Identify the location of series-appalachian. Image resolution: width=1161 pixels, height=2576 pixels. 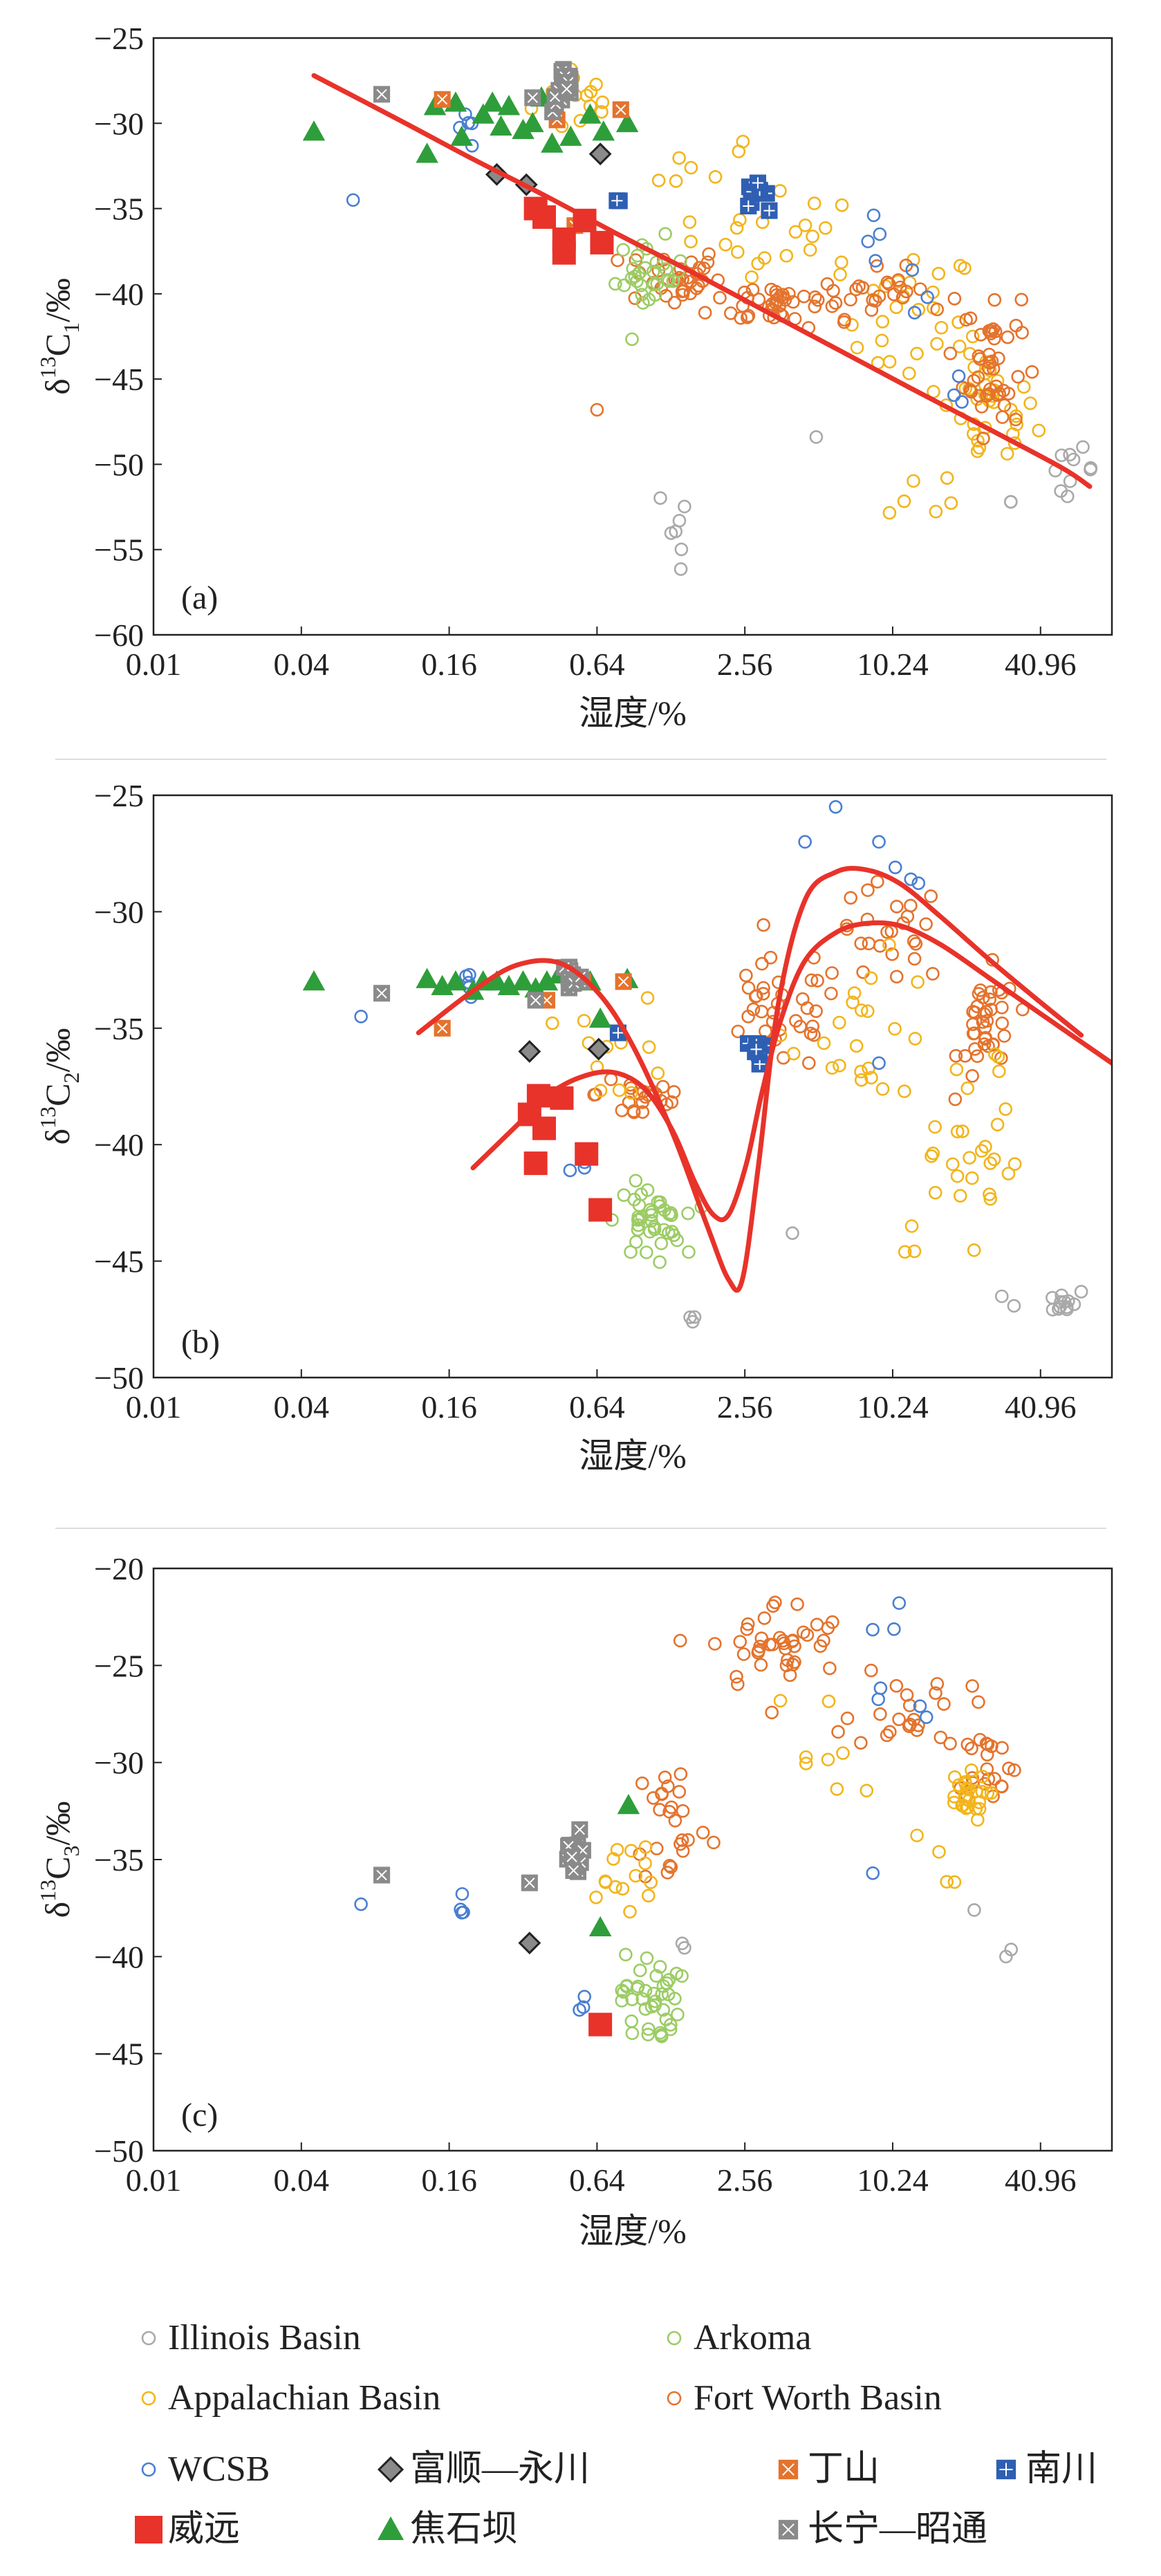
(794, 1807).